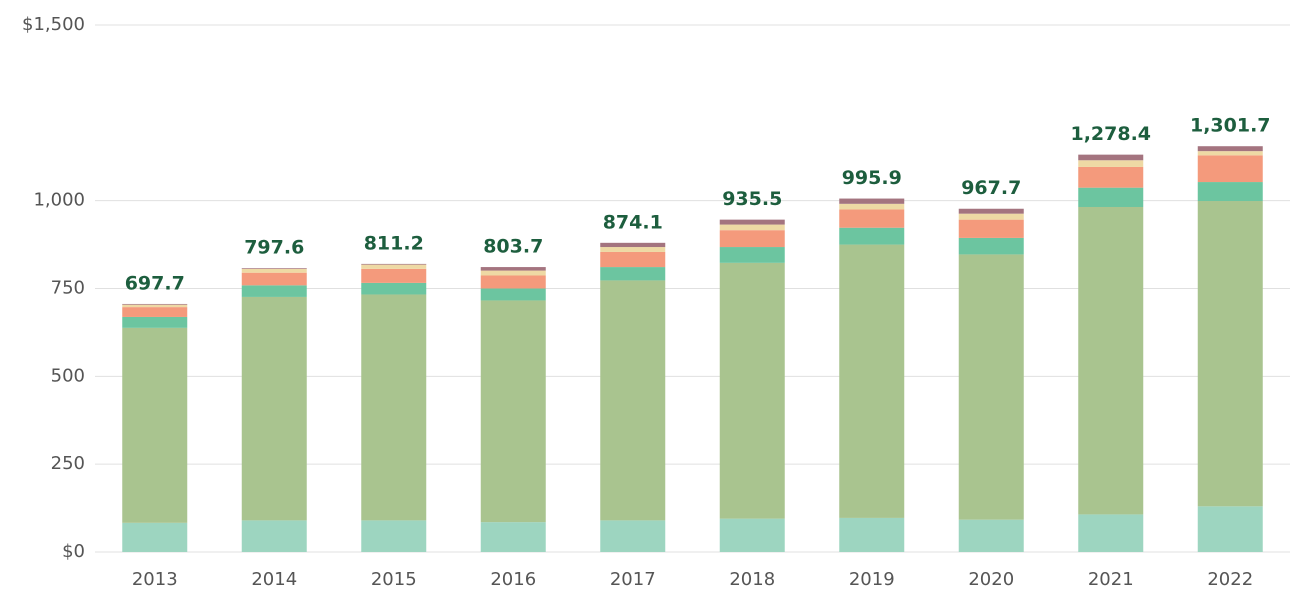 The height and width of the screenshot is (611, 1313). What do you see at coordinates (73, 551) in the screenshot?
I see `y-tick-label: $0` at bounding box center [73, 551].